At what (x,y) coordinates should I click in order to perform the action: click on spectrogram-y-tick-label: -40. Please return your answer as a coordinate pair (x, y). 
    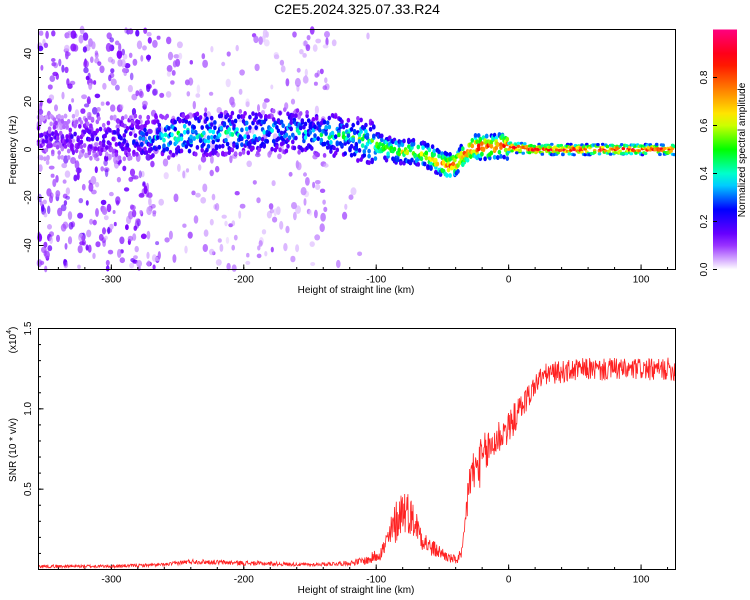
    Looking at the image, I should click on (28, 245).